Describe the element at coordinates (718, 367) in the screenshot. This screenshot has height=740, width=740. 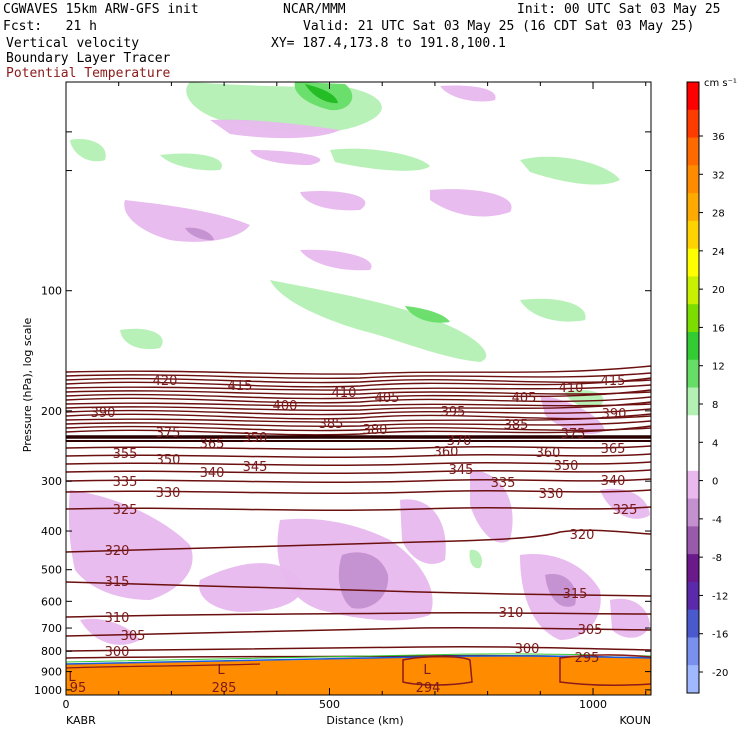
I see `colorbar-label-6: 12` at that location.